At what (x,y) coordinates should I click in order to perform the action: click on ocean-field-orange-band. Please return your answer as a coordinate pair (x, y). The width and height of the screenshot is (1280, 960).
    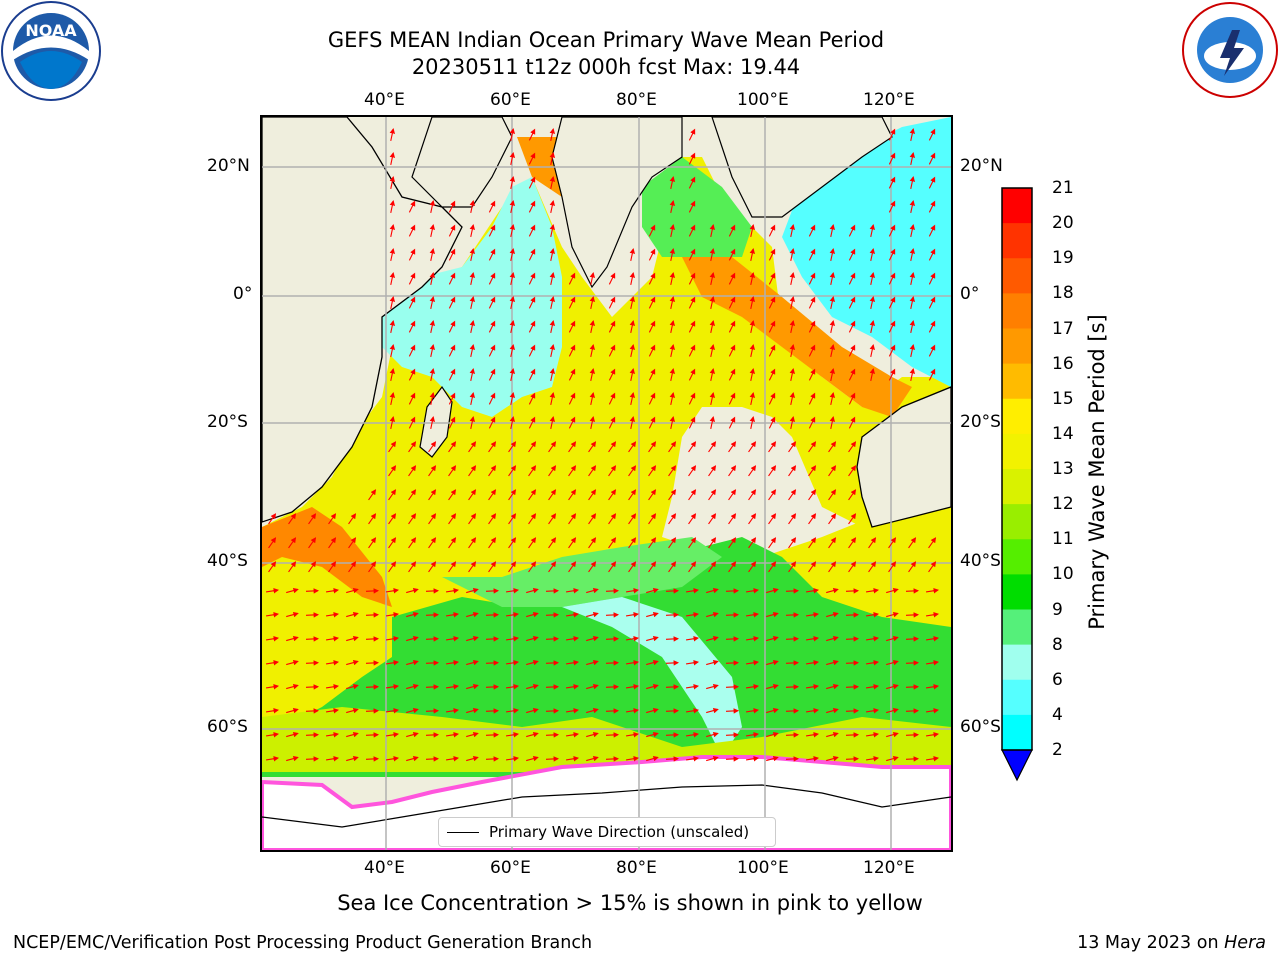
    Looking at the image, I should click on (797, 337).